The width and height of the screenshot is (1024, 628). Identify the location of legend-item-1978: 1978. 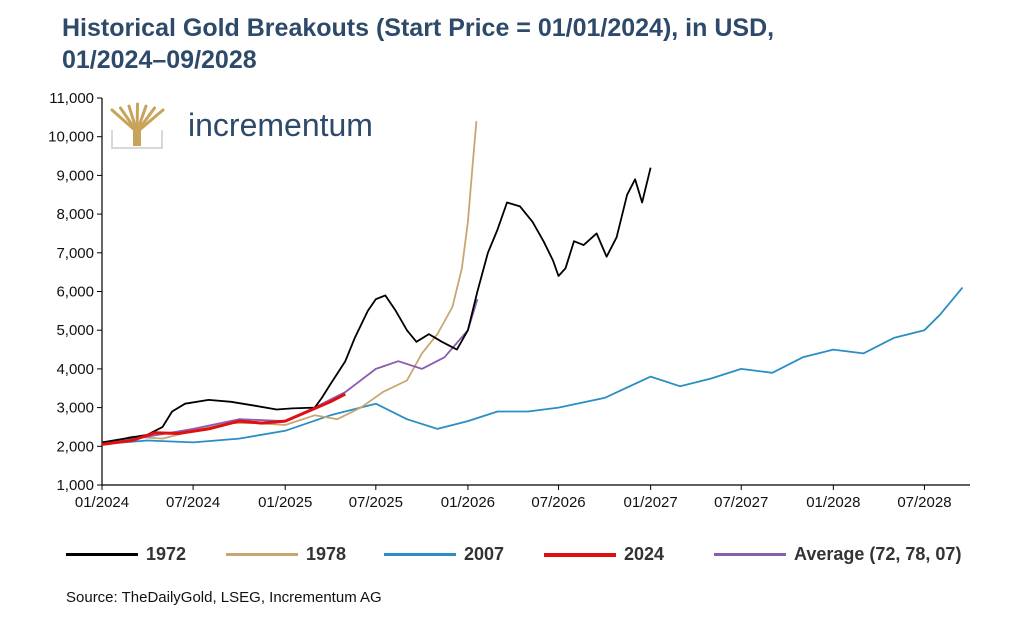
(286, 554).